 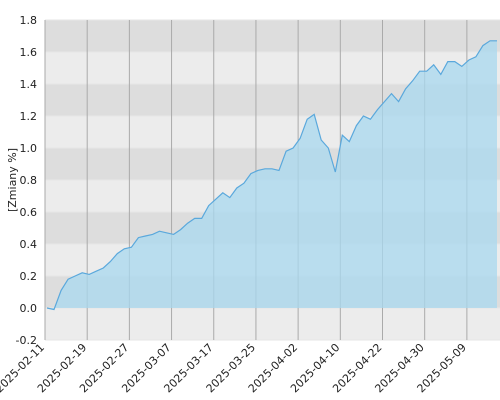 What do you see at coordinates (29, 276) in the screenshot?
I see `y-tick-label: 0.2` at bounding box center [29, 276].